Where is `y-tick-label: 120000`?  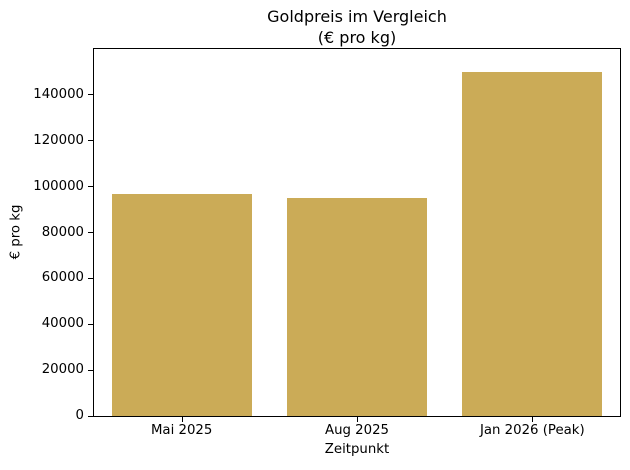
y-tick-label: 120000 is located at coordinates (58, 140).